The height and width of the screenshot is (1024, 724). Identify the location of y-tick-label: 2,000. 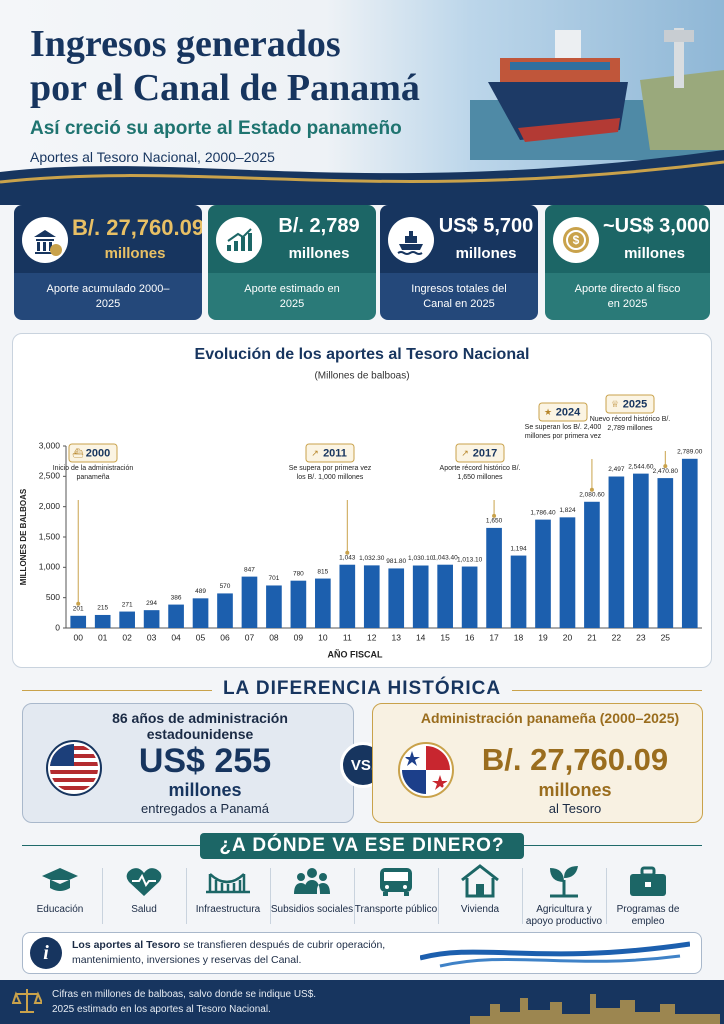
(50, 506).